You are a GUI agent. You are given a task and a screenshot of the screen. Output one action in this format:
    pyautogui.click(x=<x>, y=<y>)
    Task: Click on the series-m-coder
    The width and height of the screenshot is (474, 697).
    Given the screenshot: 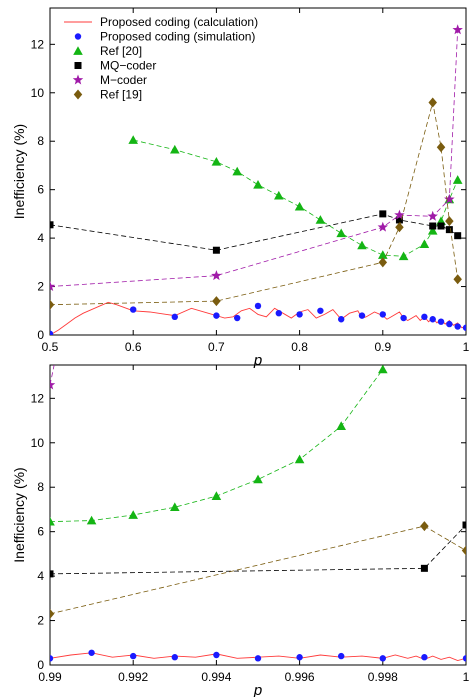 What is the action you would take?
    pyautogui.click(x=53, y=377)
    